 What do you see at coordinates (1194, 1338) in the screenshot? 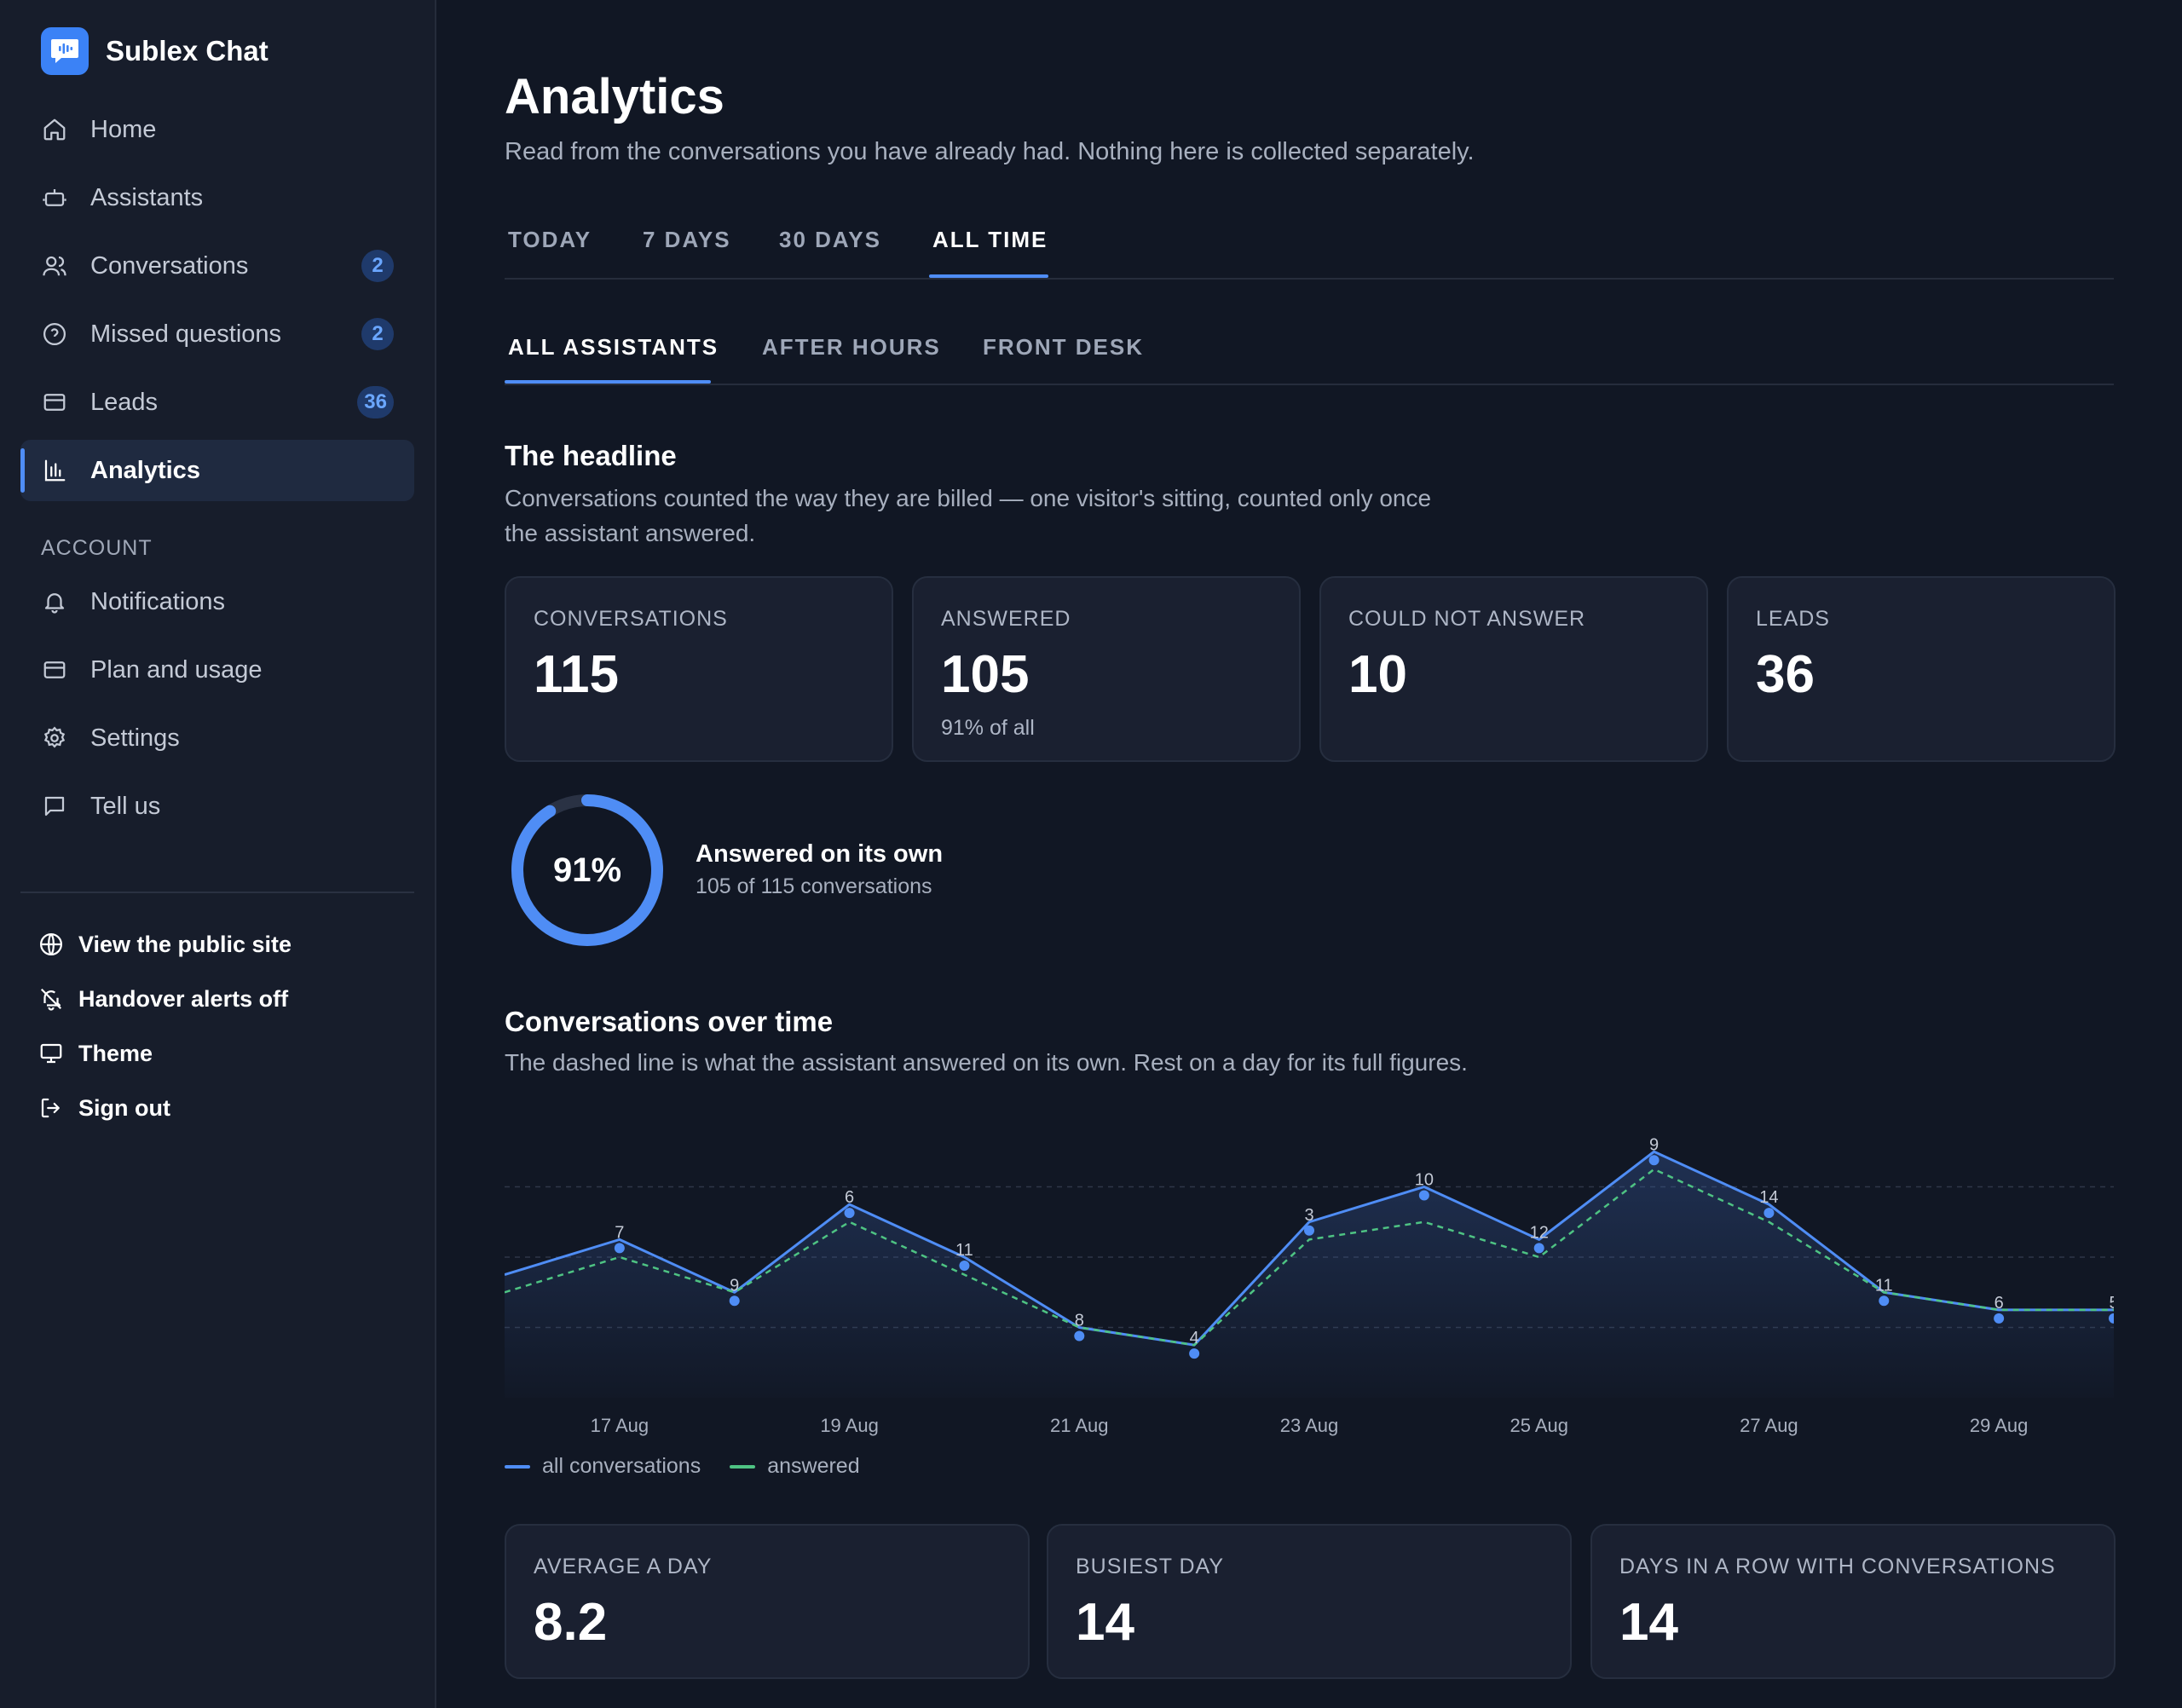
I see `data-label: 4` at bounding box center [1194, 1338].